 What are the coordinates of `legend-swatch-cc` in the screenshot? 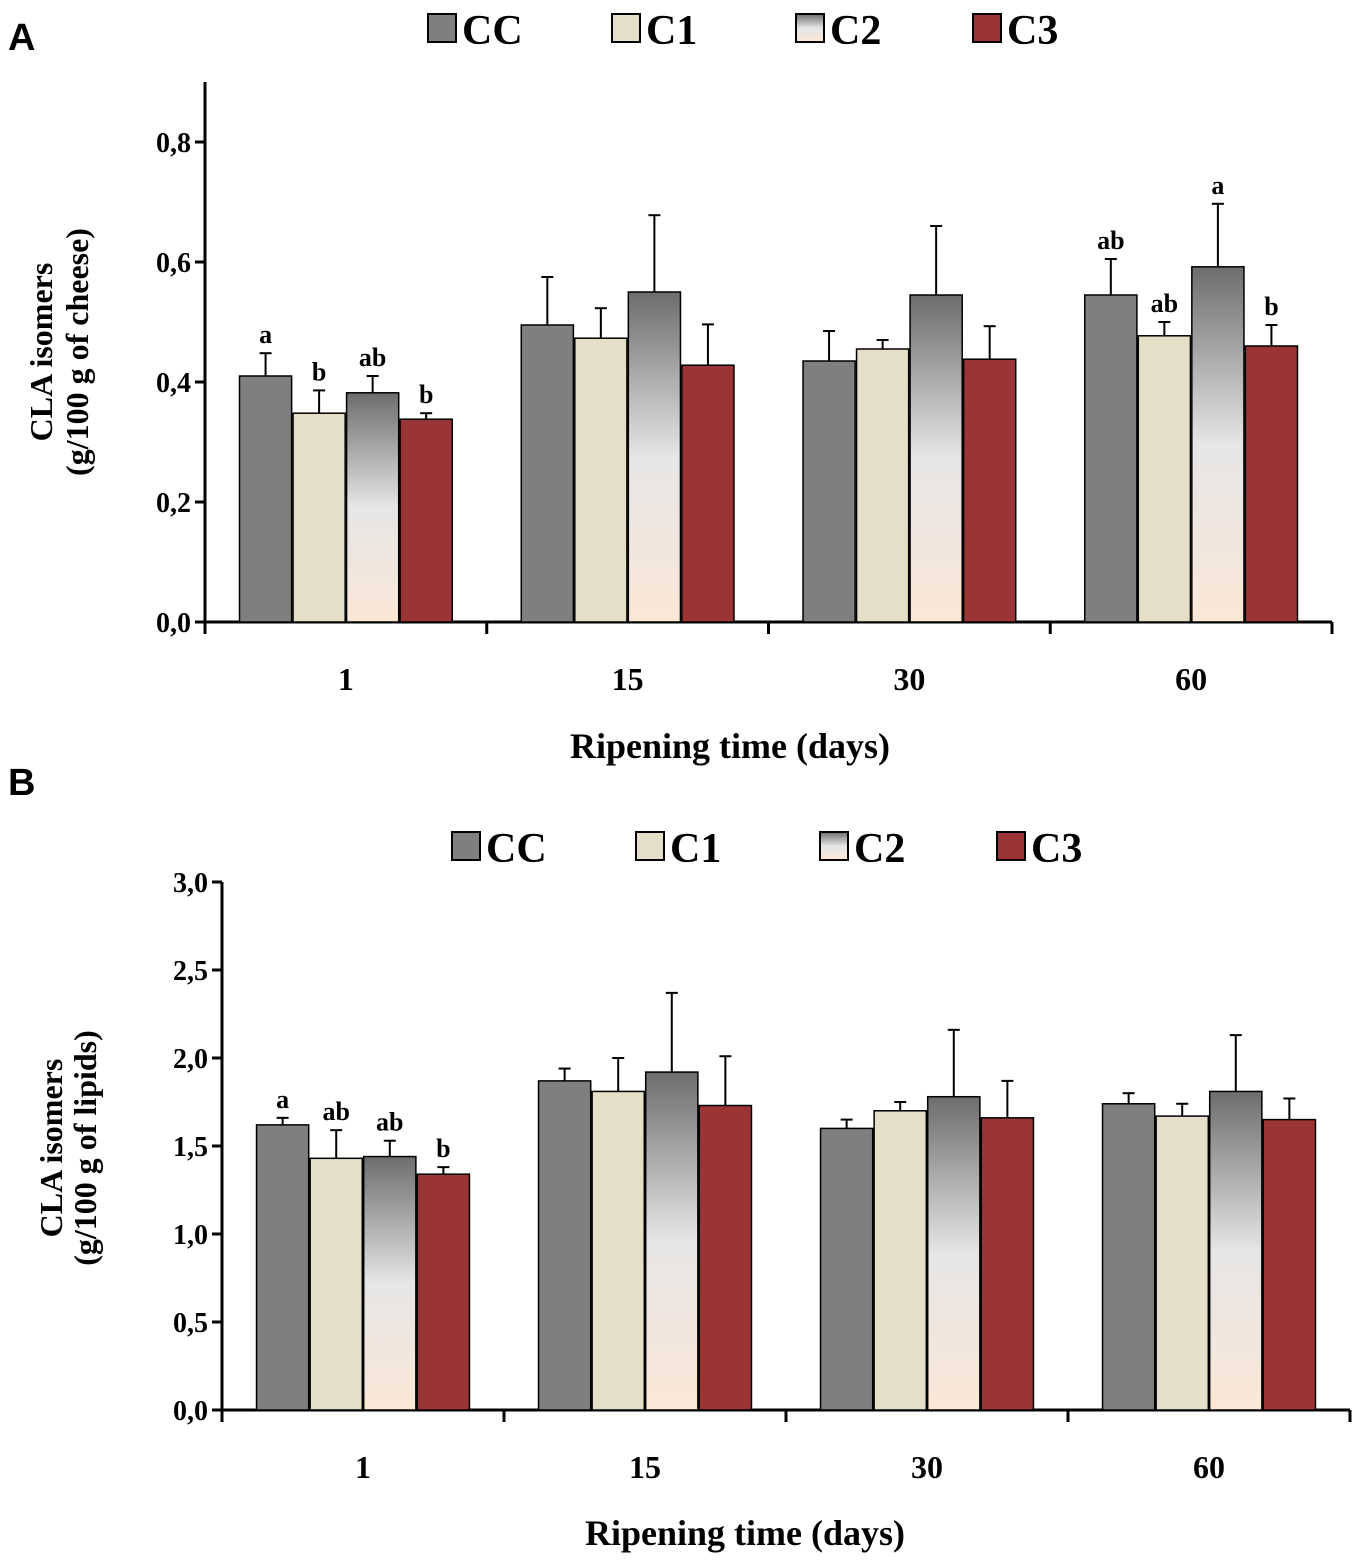 It's located at (466, 846).